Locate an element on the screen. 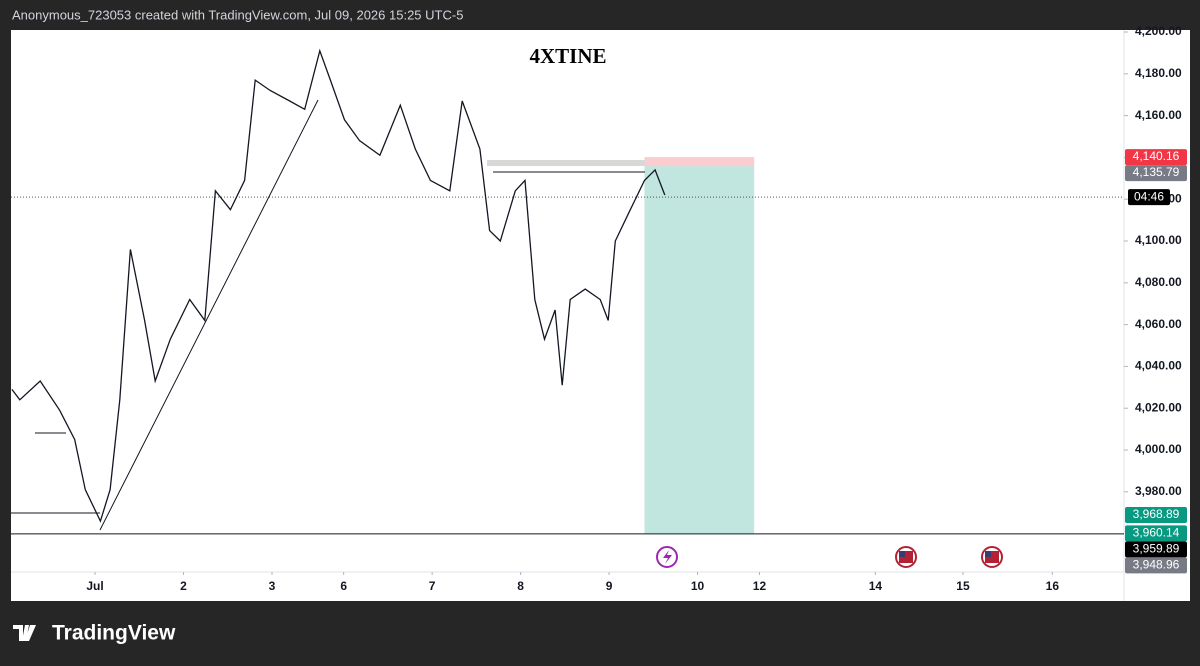  y-tick-label: 4,180.00 is located at coordinates (1158, 73).